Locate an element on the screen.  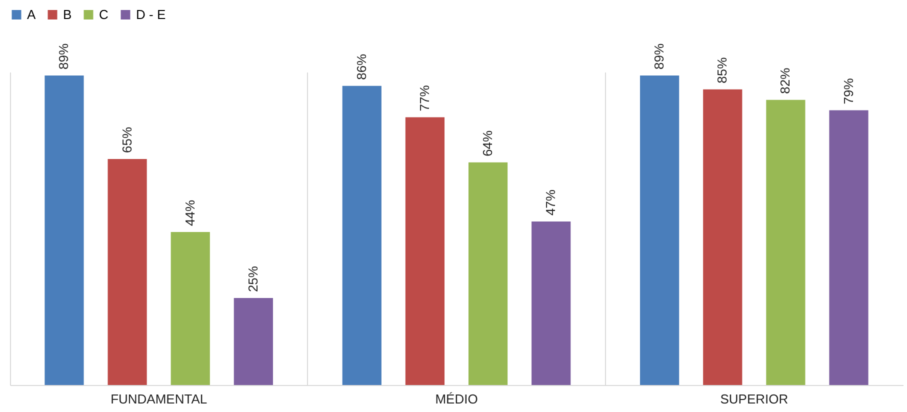
x-tick-label: SUPERIOR is located at coordinates (754, 399).